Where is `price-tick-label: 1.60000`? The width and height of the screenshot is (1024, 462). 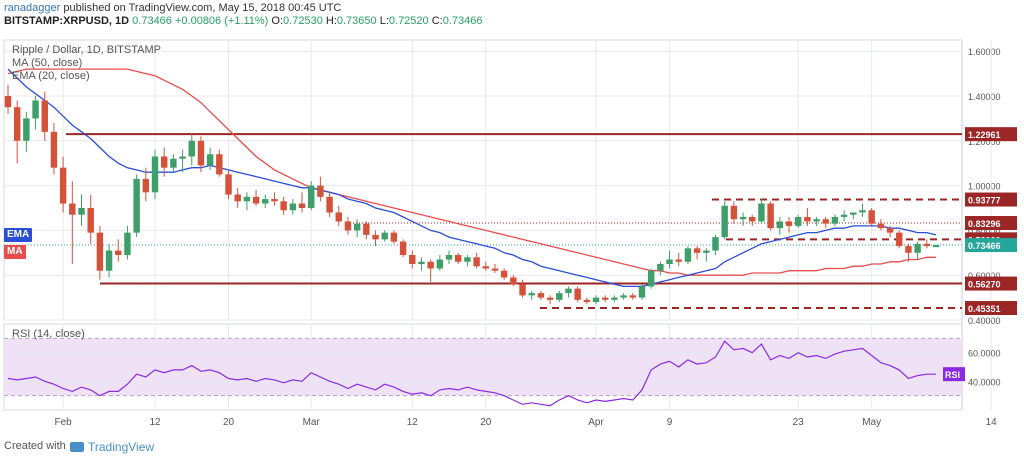 price-tick-label: 1.60000 is located at coordinates (984, 52).